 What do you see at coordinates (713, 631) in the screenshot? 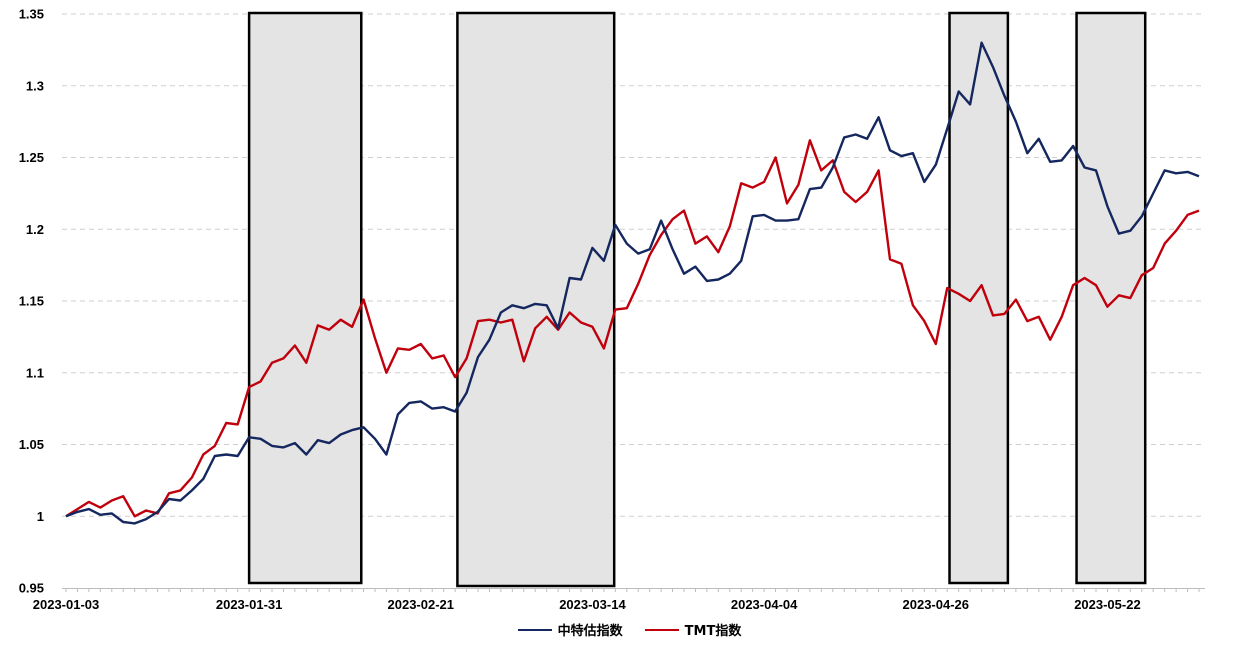
I see `legend-label-series-2: TMT指数` at bounding box center [713, 631].